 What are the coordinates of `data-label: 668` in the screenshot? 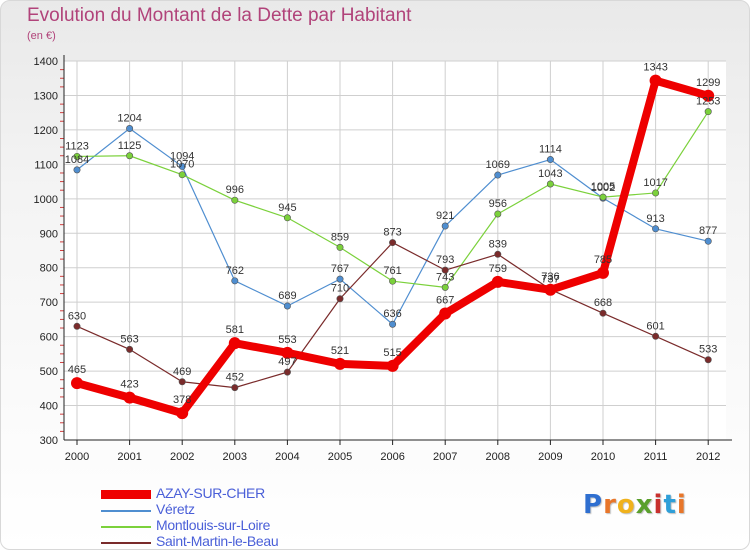 It's located at (603, 303).